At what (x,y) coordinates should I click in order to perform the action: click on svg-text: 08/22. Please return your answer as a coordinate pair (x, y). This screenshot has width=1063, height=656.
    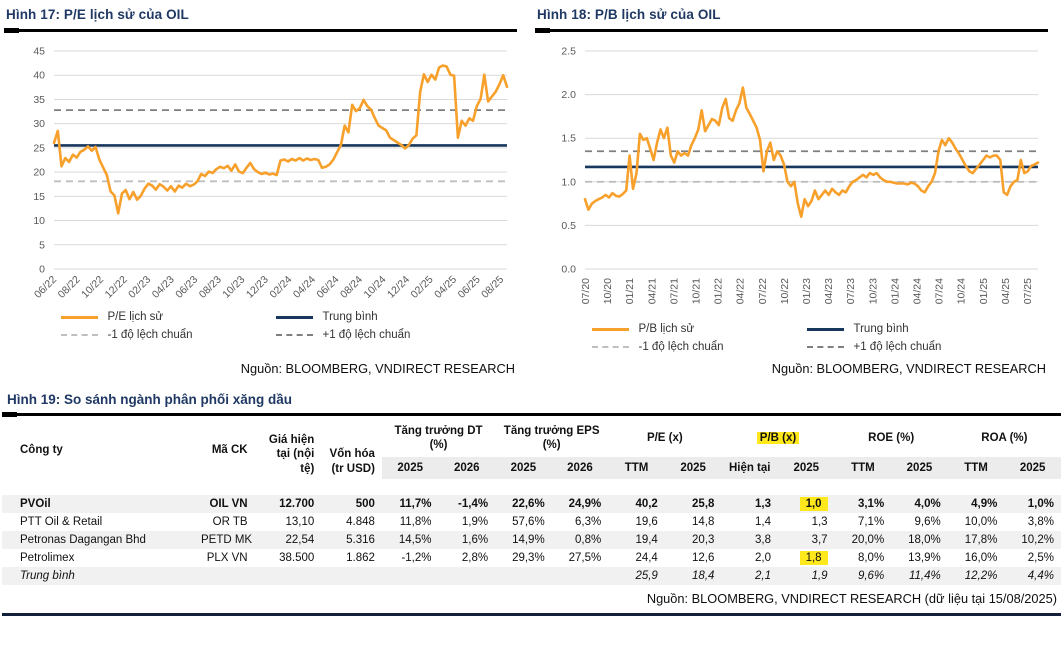
    Looking at the image, I should click on (69, 287).